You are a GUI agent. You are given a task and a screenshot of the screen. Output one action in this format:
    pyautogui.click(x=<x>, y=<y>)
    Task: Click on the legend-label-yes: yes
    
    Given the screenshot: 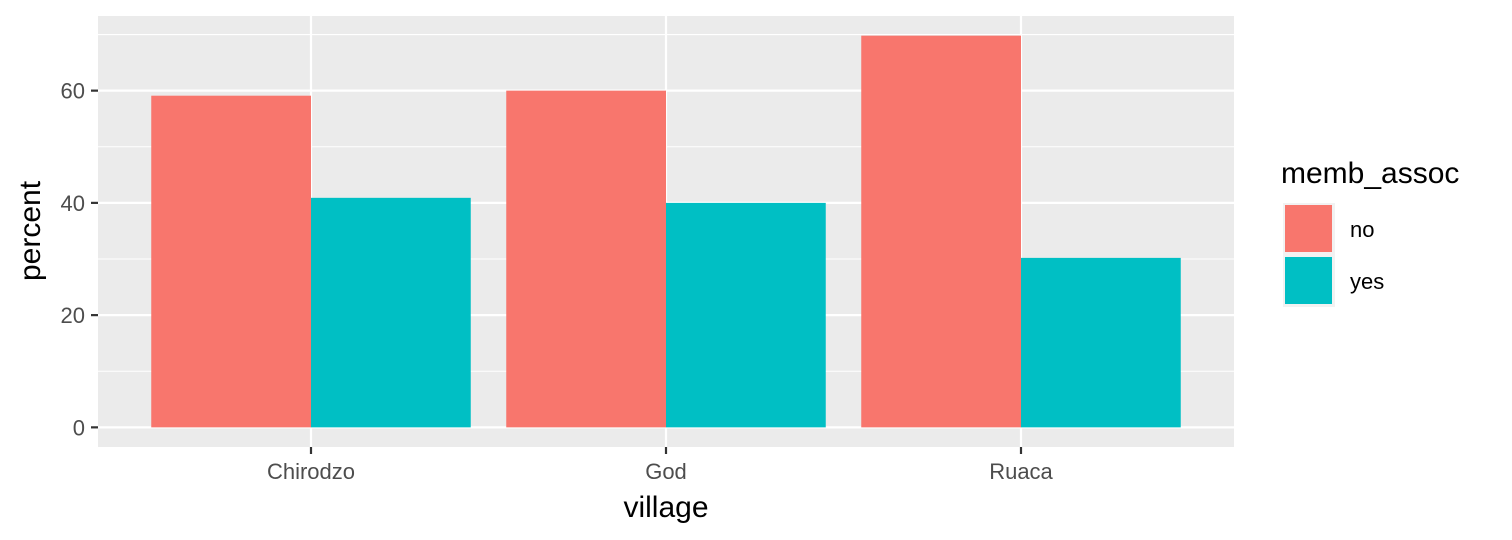 What is the action you would take?
    pyautogui.click(x=1367, y=281)
    